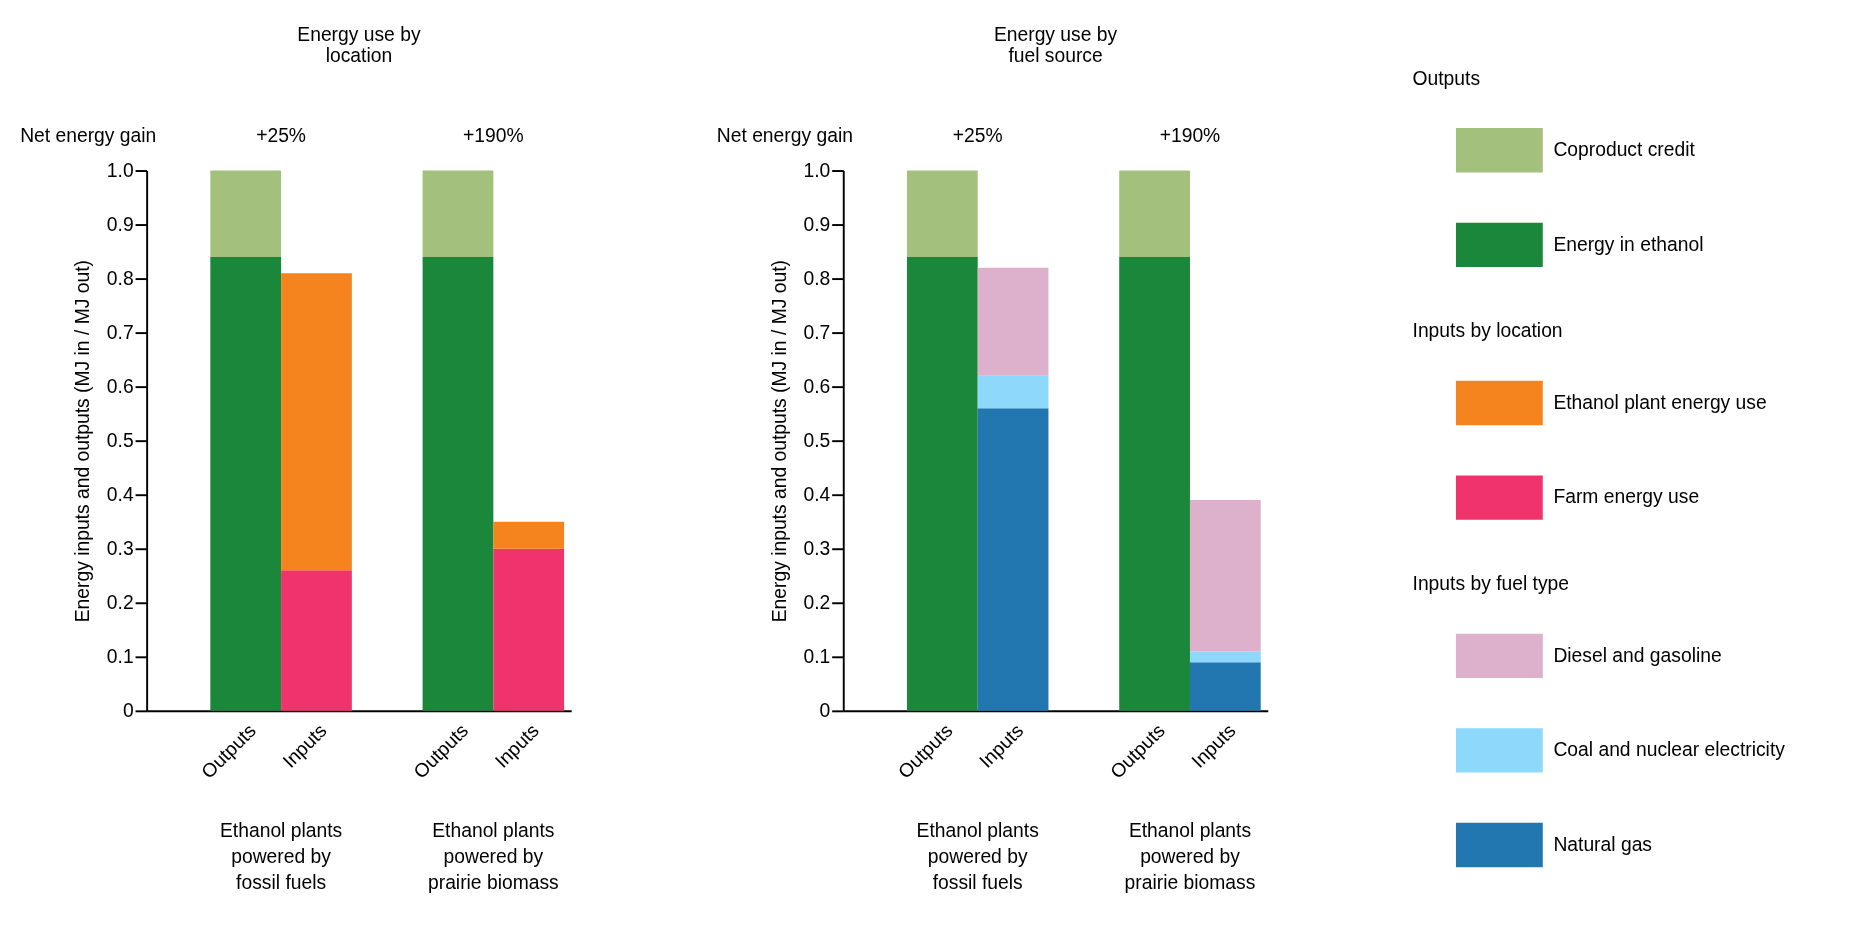  I want to click on legend-label: Diesel and gasoline, so click(1637, 655).